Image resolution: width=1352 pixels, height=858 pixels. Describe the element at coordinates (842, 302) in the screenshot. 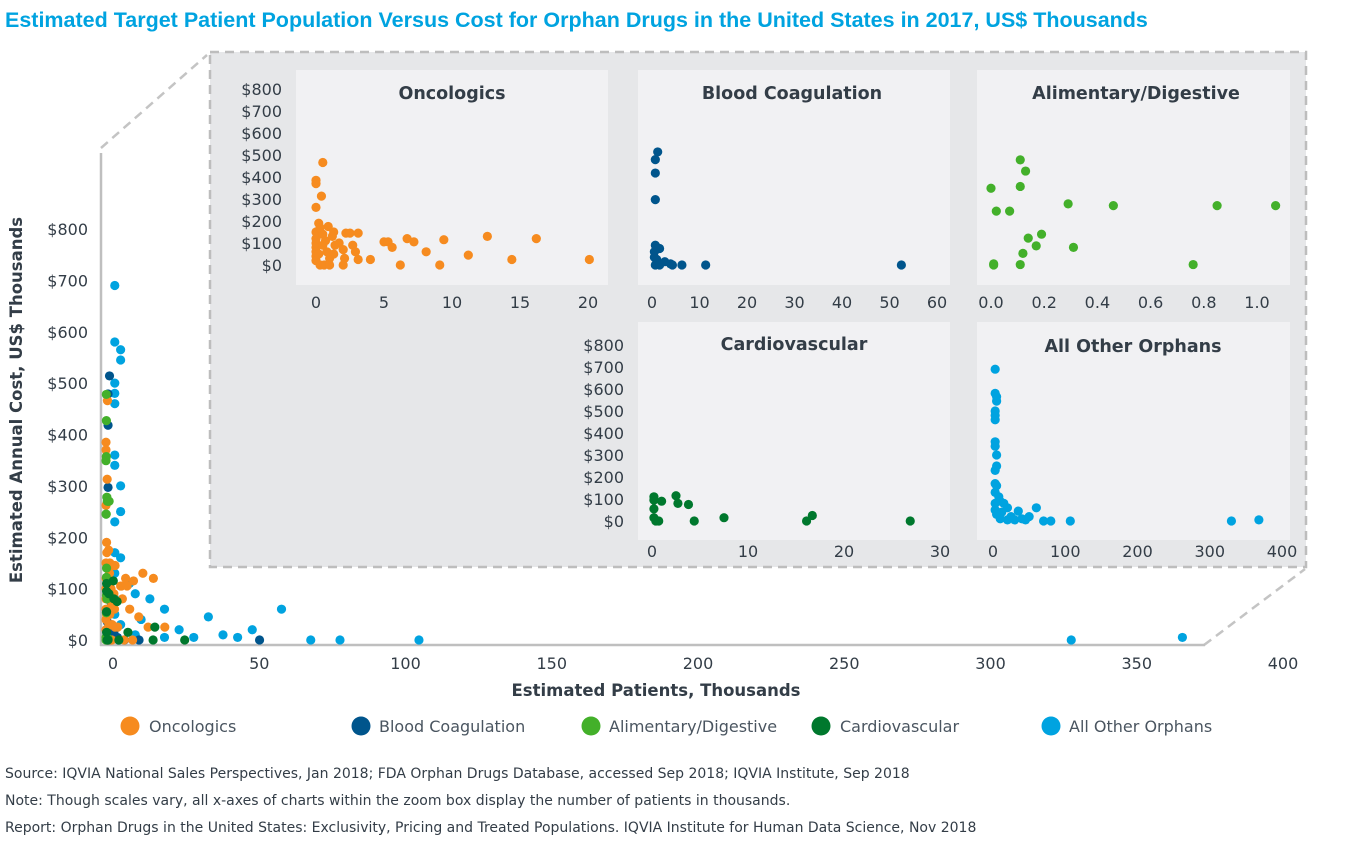

I see `panel-x-tick-label: 40` at that location.